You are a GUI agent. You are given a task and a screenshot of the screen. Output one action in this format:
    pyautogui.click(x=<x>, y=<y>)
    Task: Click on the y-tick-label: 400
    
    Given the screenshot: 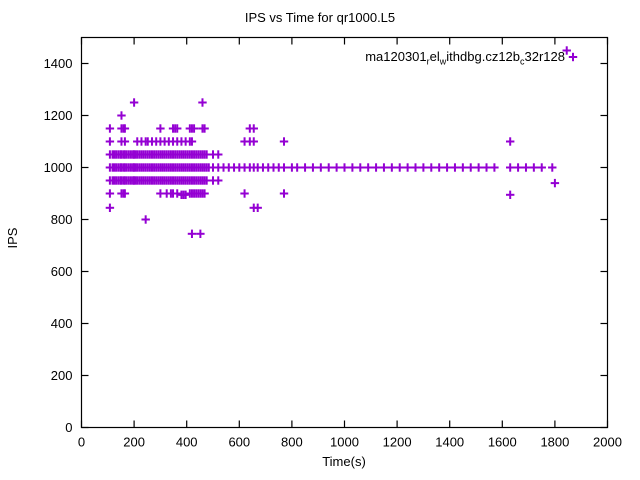 What is the action you would take?
    pyautogui.click(x=62, y=323)
    